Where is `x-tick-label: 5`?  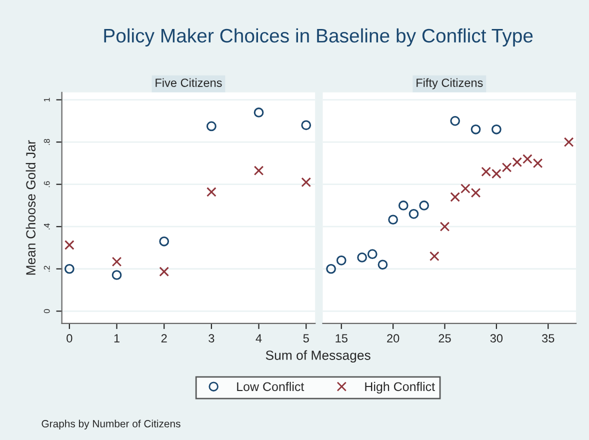 x-tick-label: 5 is located at coordinates (306, 338).